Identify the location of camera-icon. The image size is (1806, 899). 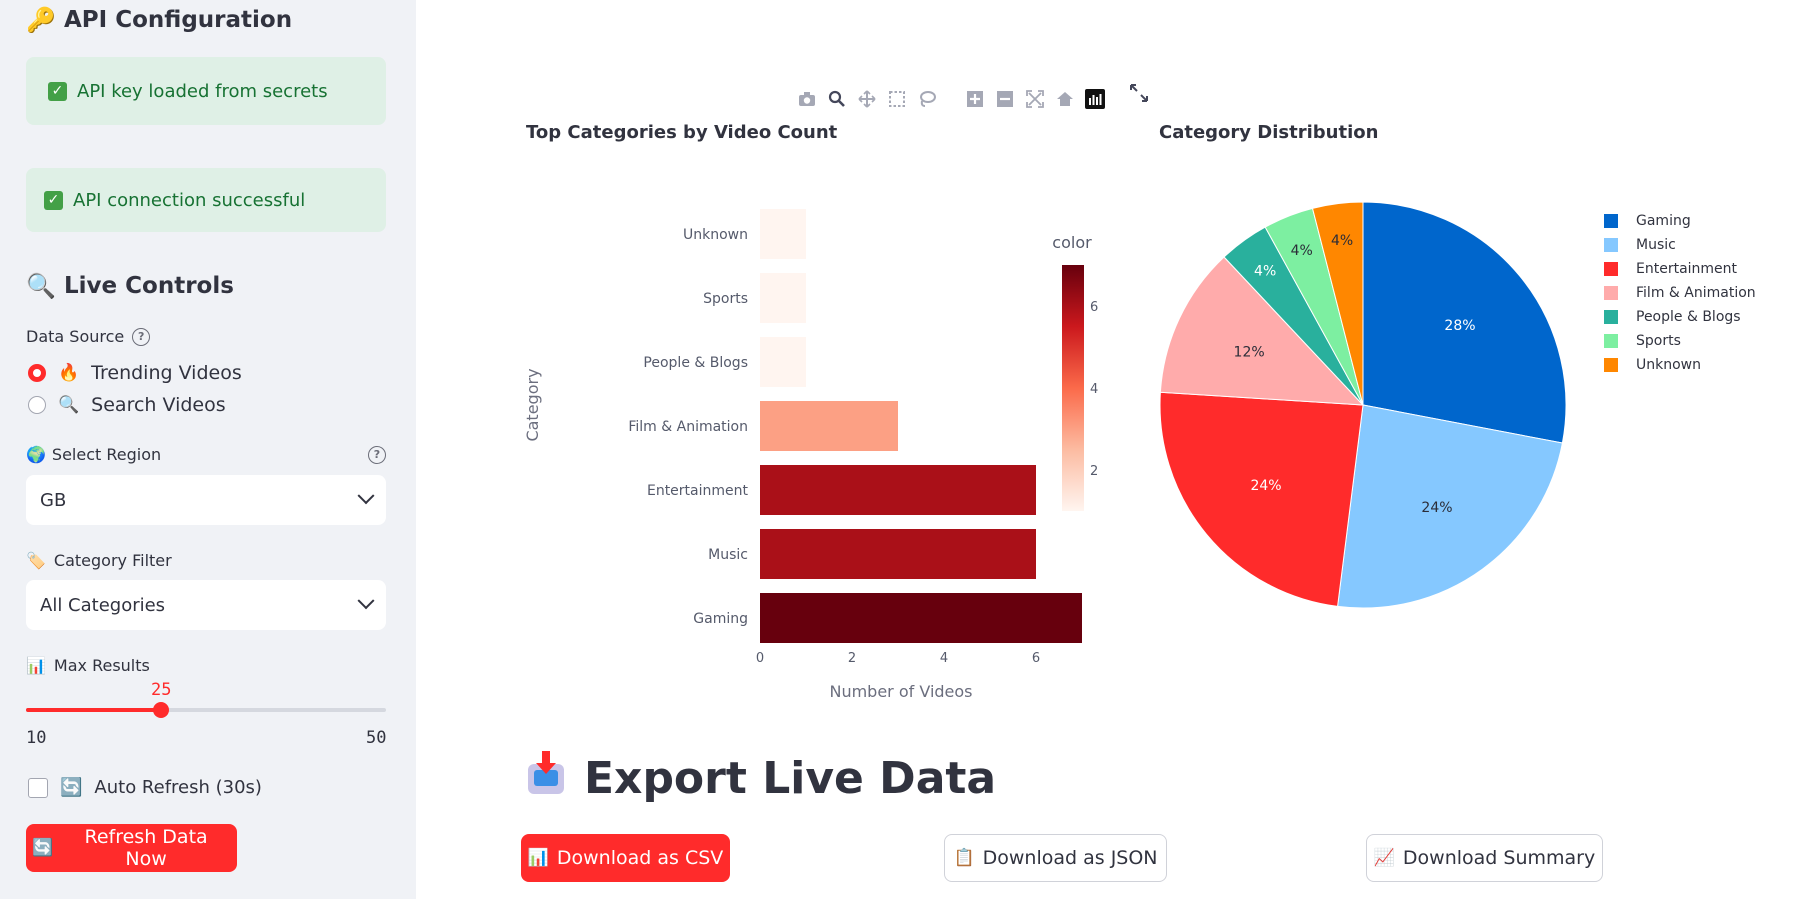
(807, 99).